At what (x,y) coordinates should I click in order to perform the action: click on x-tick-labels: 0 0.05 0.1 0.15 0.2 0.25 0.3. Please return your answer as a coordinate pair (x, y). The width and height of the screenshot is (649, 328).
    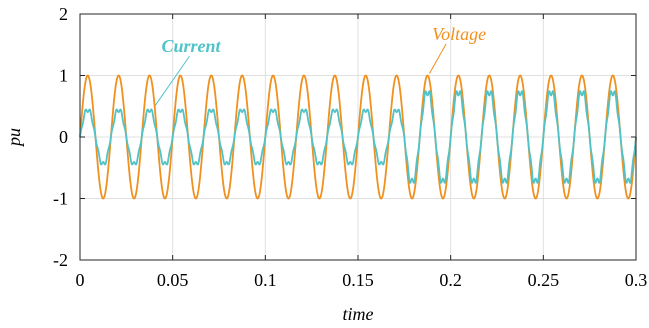
    Looking at the image, I should click on (362, 280).